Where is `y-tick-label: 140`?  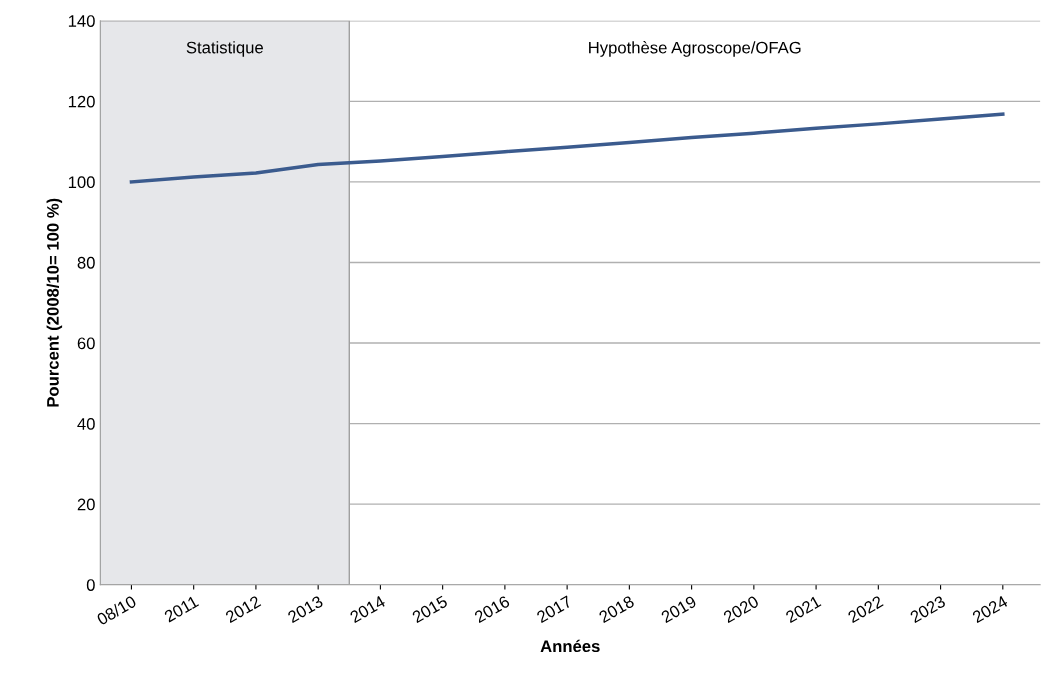
y-tick-label: 140 is located at coordinates (81, 21).